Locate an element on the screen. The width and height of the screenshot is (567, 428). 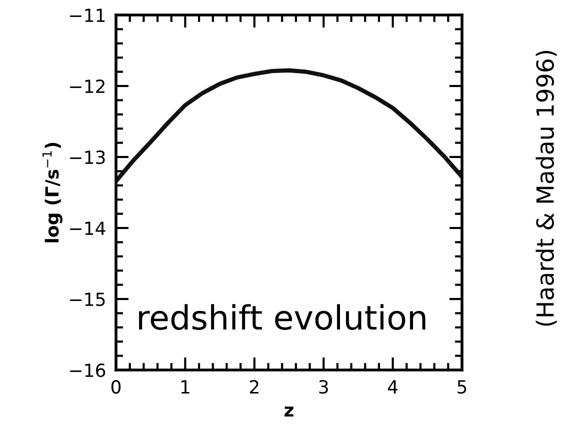
x-tick-label: 0 is located at coordinates (116, 387).